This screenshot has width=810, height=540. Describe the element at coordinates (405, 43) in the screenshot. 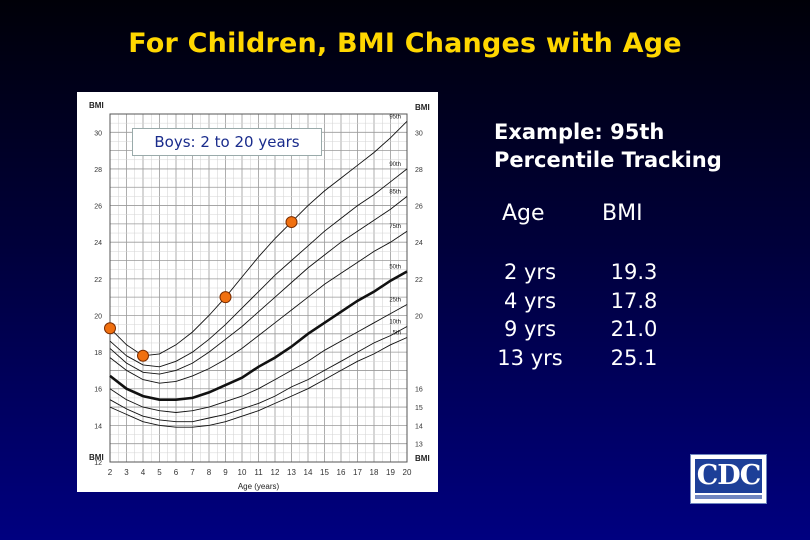

I see `slide-title: For Children, BMI Changes with Age` at that location.